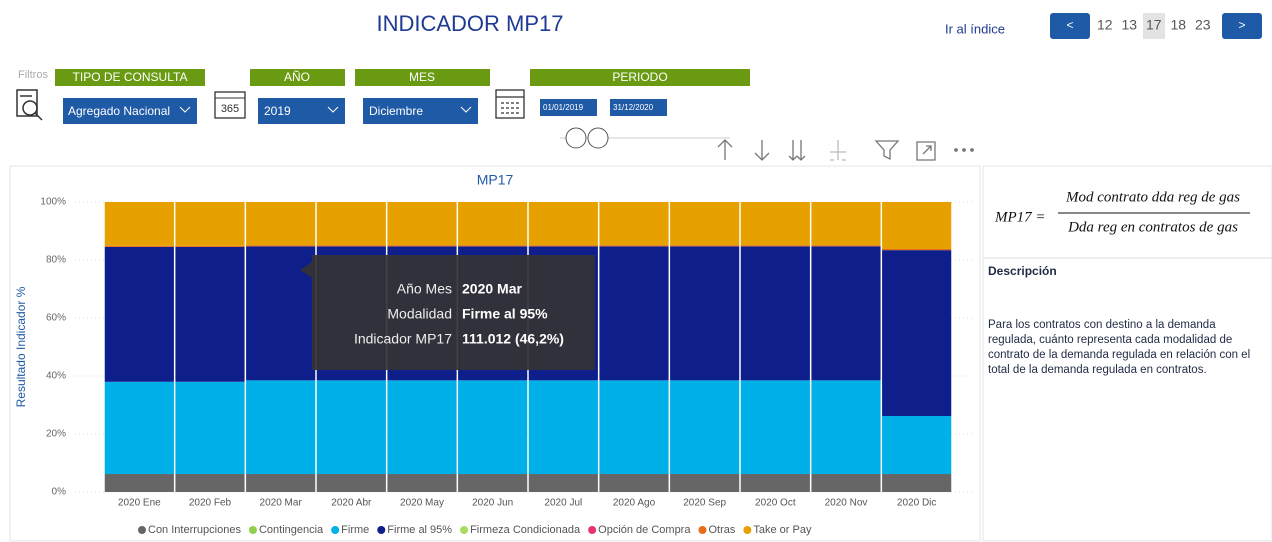 This screenshot has height=542, width=1272. What do you see at coordinates (1154, 25) in the screenshot?
I see `page-number: 17` at bounding box center [1154, 25].